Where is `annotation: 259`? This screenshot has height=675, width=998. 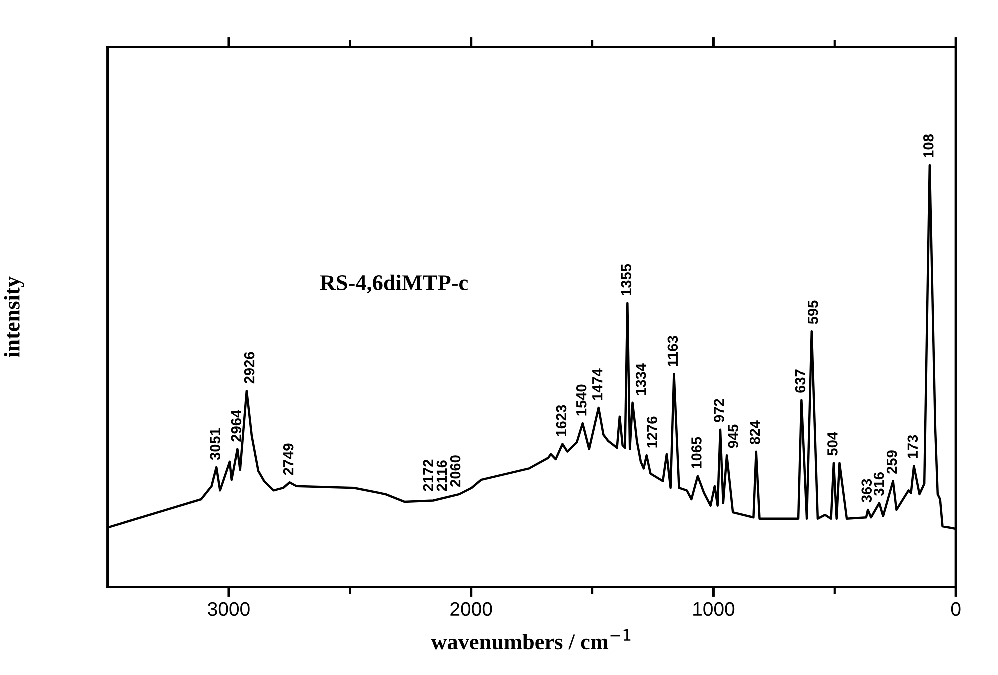 annotation: 259 is located at coordinates (892, 462).